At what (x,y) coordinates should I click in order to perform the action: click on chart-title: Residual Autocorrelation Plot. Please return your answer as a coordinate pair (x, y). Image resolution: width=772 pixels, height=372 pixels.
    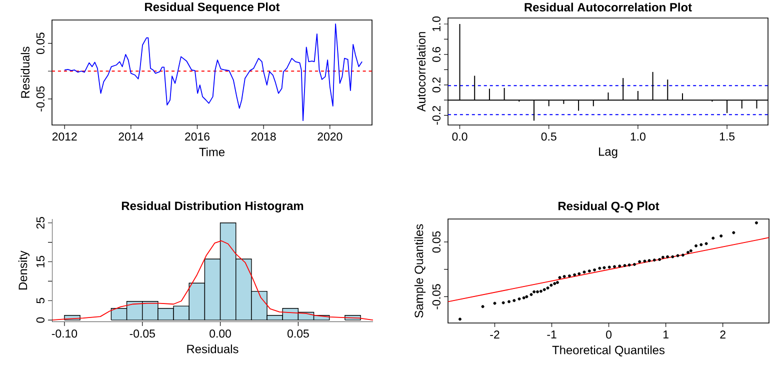
    Looking at the image, I should click on (608, 7).